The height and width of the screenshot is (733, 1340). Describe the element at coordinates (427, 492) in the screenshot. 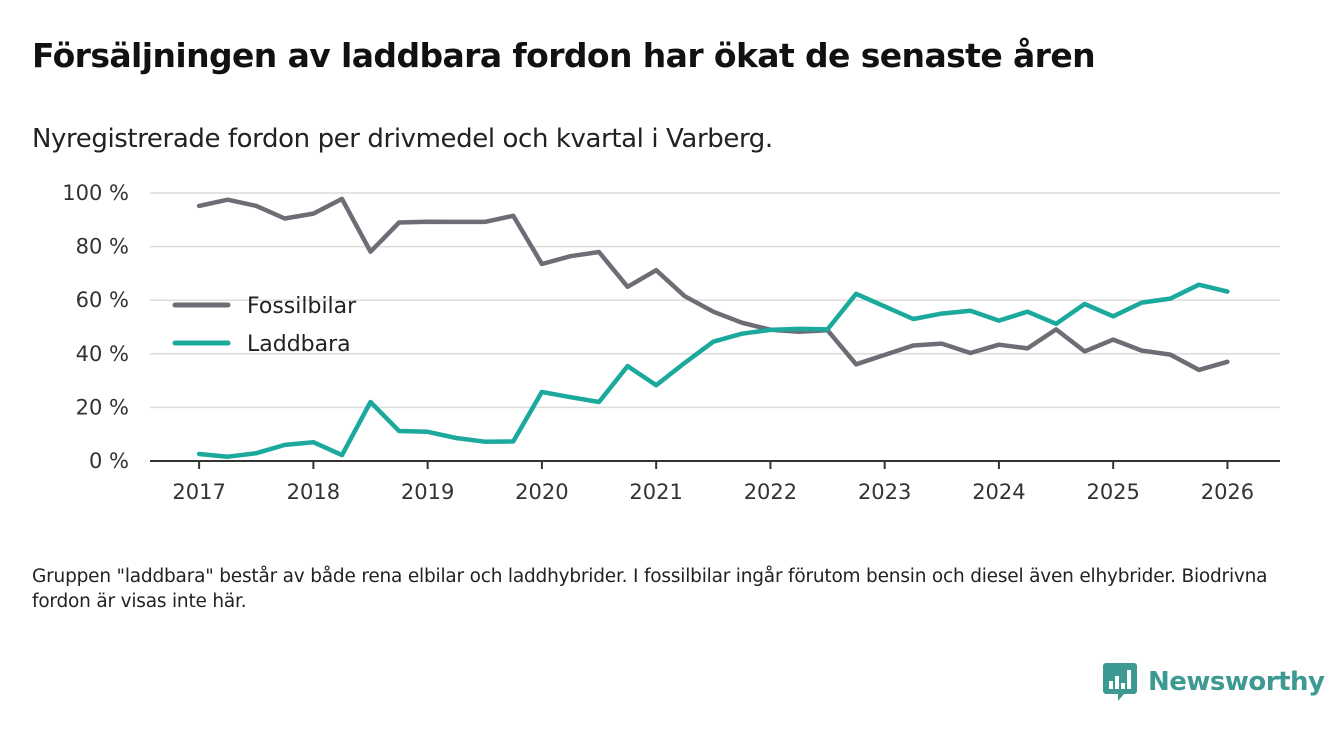

I see `x-tick-label: 2019` at that location.